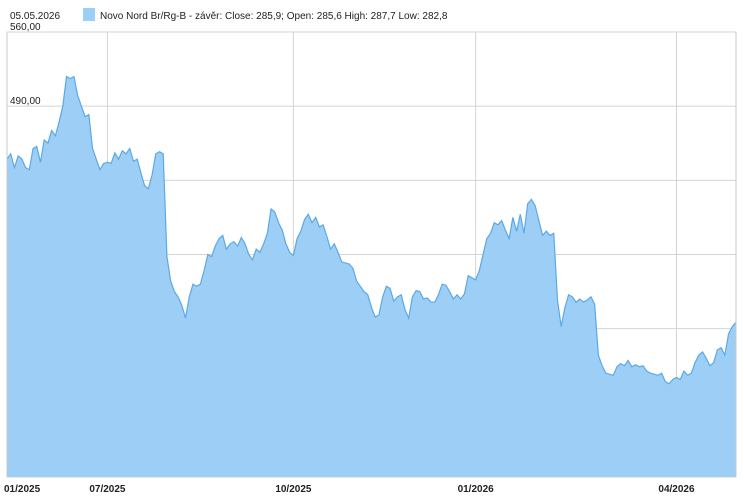  I want to click on x-tick-label: 10/2025, so click(293, 489).